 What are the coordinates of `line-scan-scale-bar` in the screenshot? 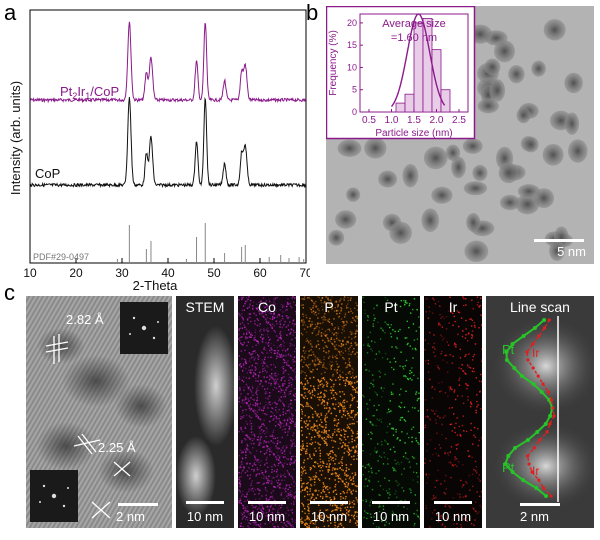 It's located at (540, 504).